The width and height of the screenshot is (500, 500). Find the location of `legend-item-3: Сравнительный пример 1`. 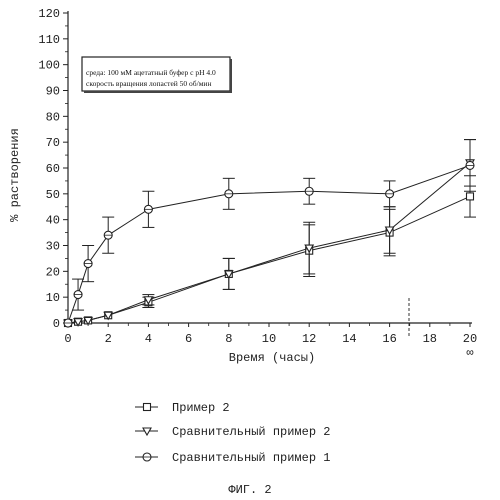

legend-item-3: Сравнительный пример 1 is located at coordinates (232, 458).